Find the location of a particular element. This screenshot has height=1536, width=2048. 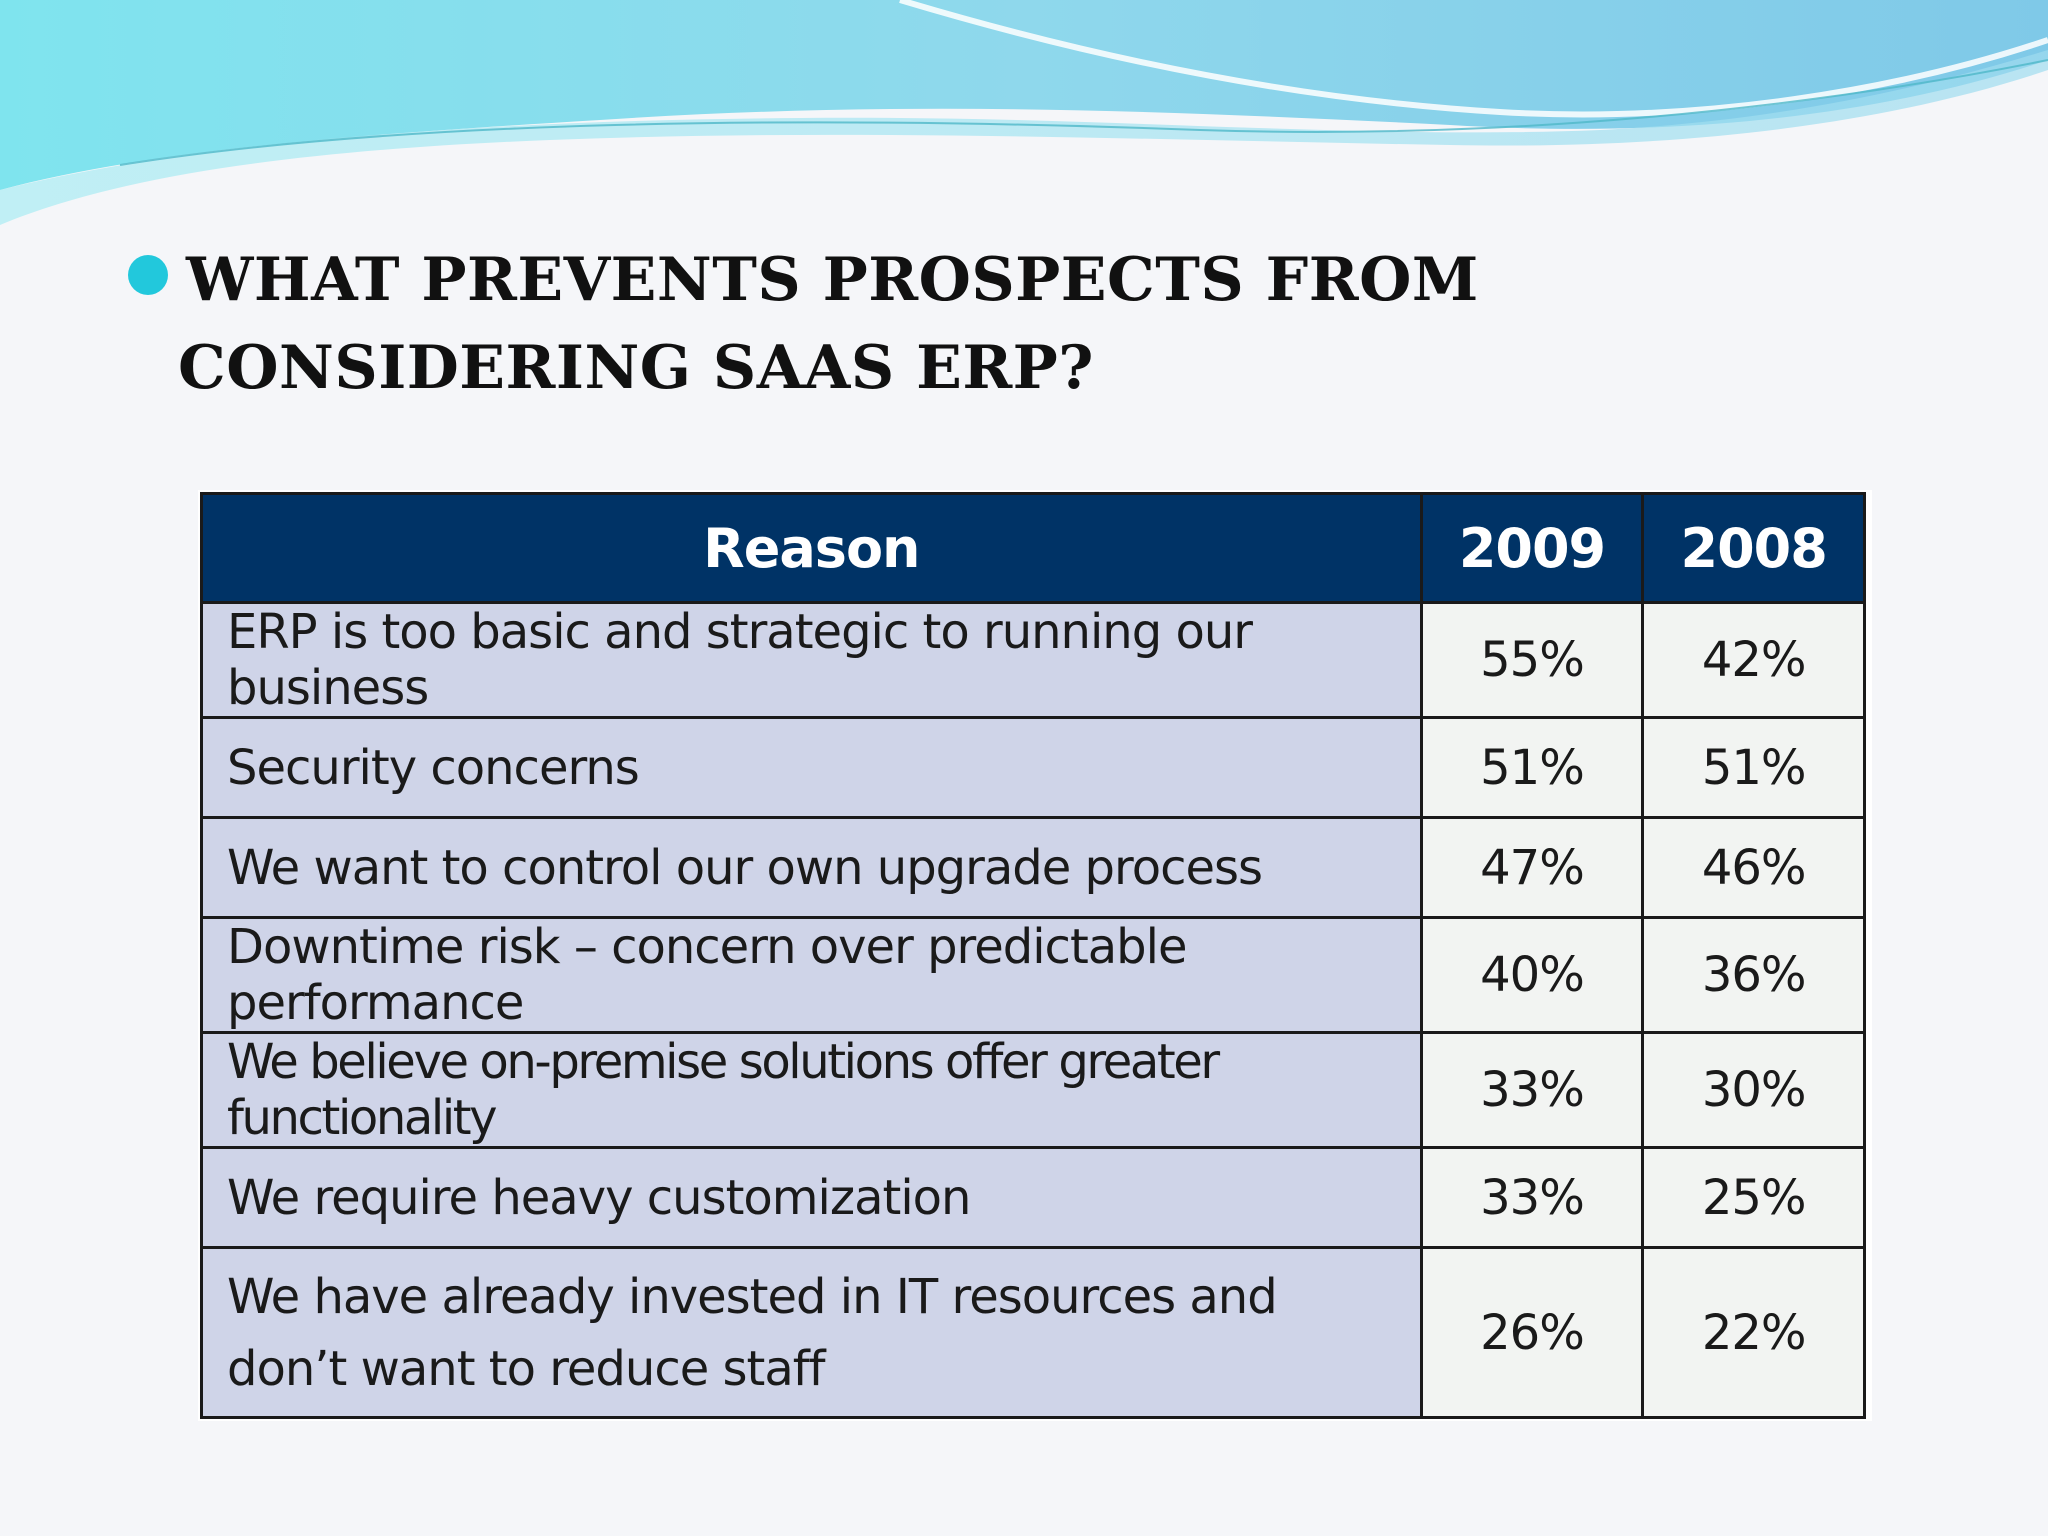

table-row: We require heavy customization 33% 25% is located at coordinates (1033, 1197).